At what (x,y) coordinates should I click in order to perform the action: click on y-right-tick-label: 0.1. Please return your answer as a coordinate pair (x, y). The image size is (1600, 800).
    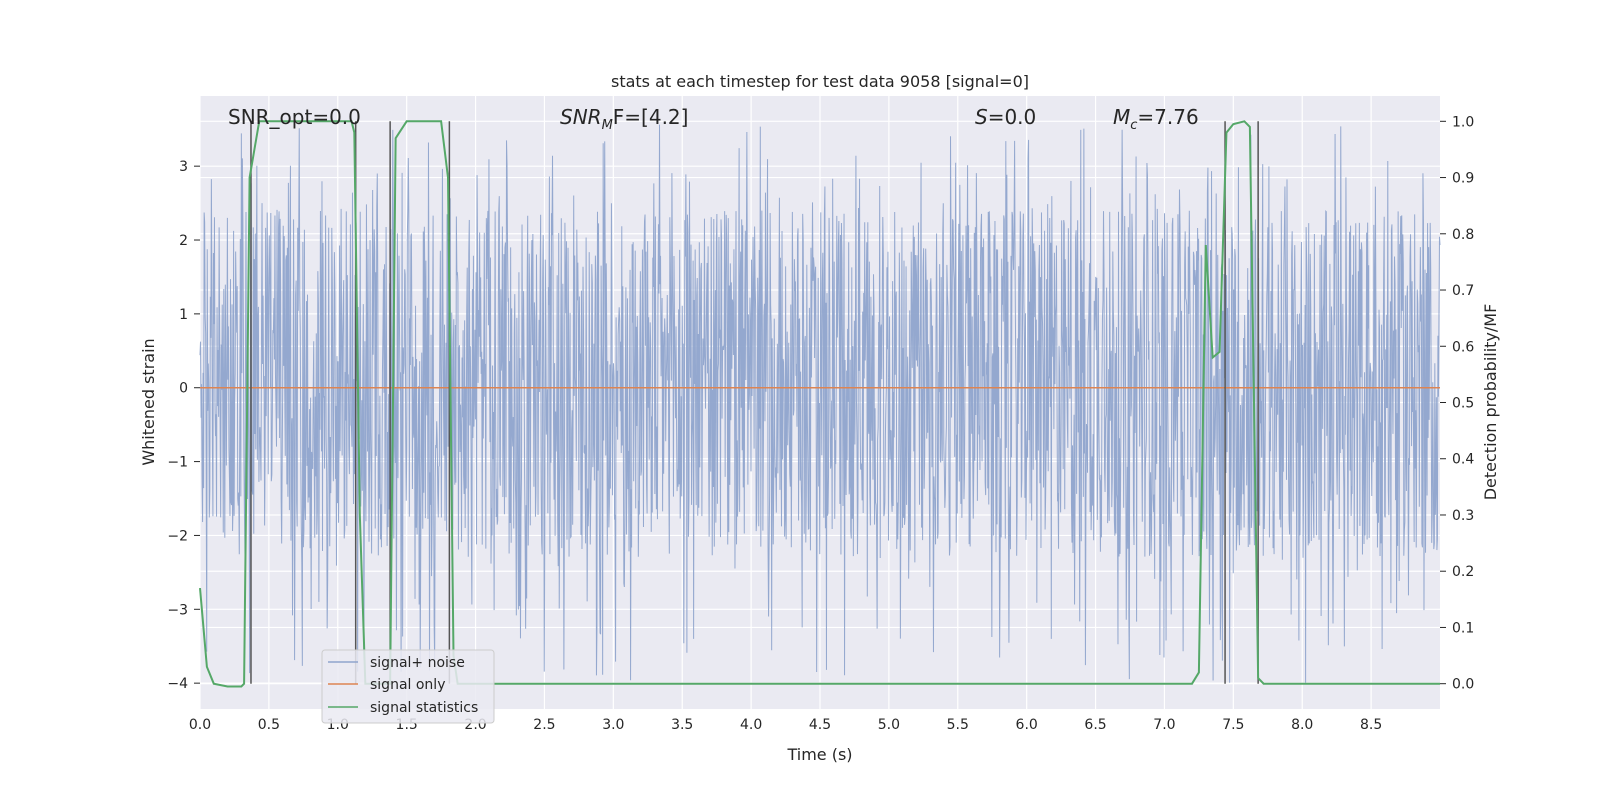
    Looking at the image, I should click on (1463, 628).